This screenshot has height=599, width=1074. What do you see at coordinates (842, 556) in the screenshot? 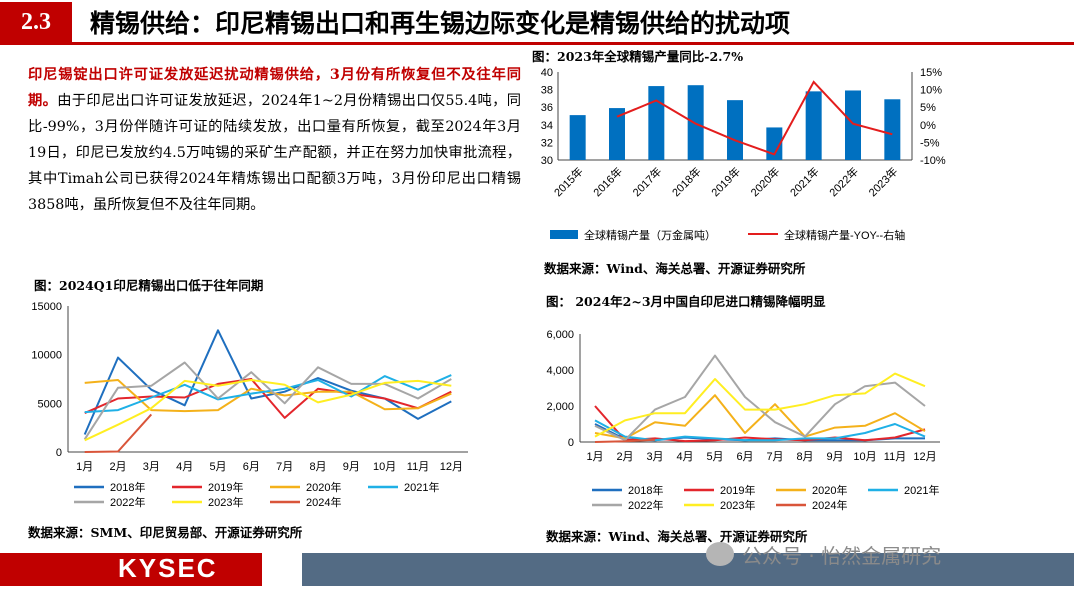
I see `watermark-text: 公众号 · 怡然金属研究` at bounding box center [842, 556].